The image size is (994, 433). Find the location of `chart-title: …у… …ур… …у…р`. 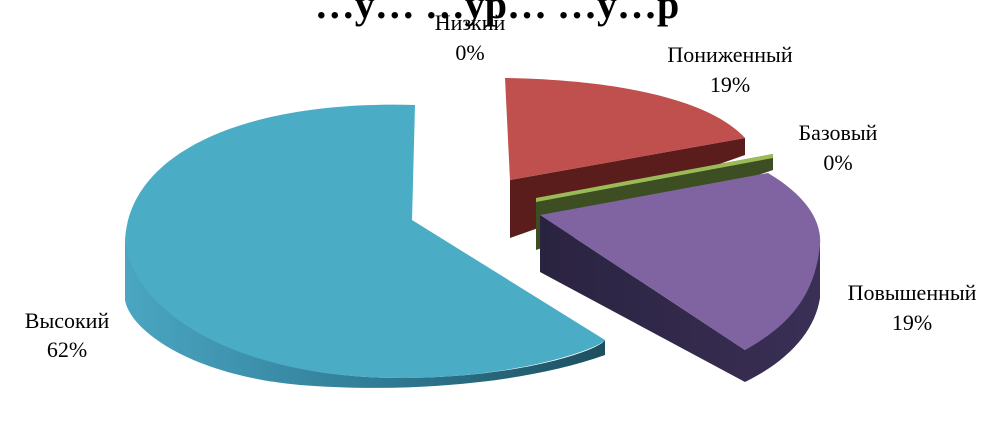

chart-title: …у… …ур… …у…р is located at coordinates (497, 13).